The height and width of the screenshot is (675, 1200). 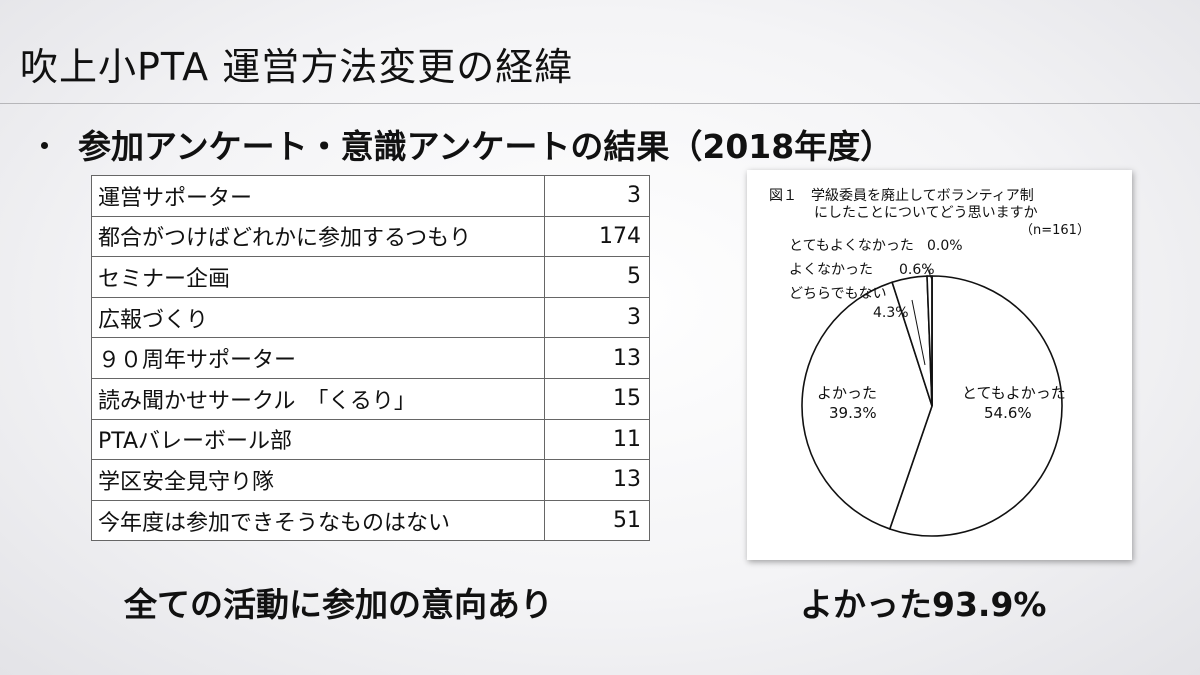 I want to click on row-value: 5, so click(x=597, y=277).